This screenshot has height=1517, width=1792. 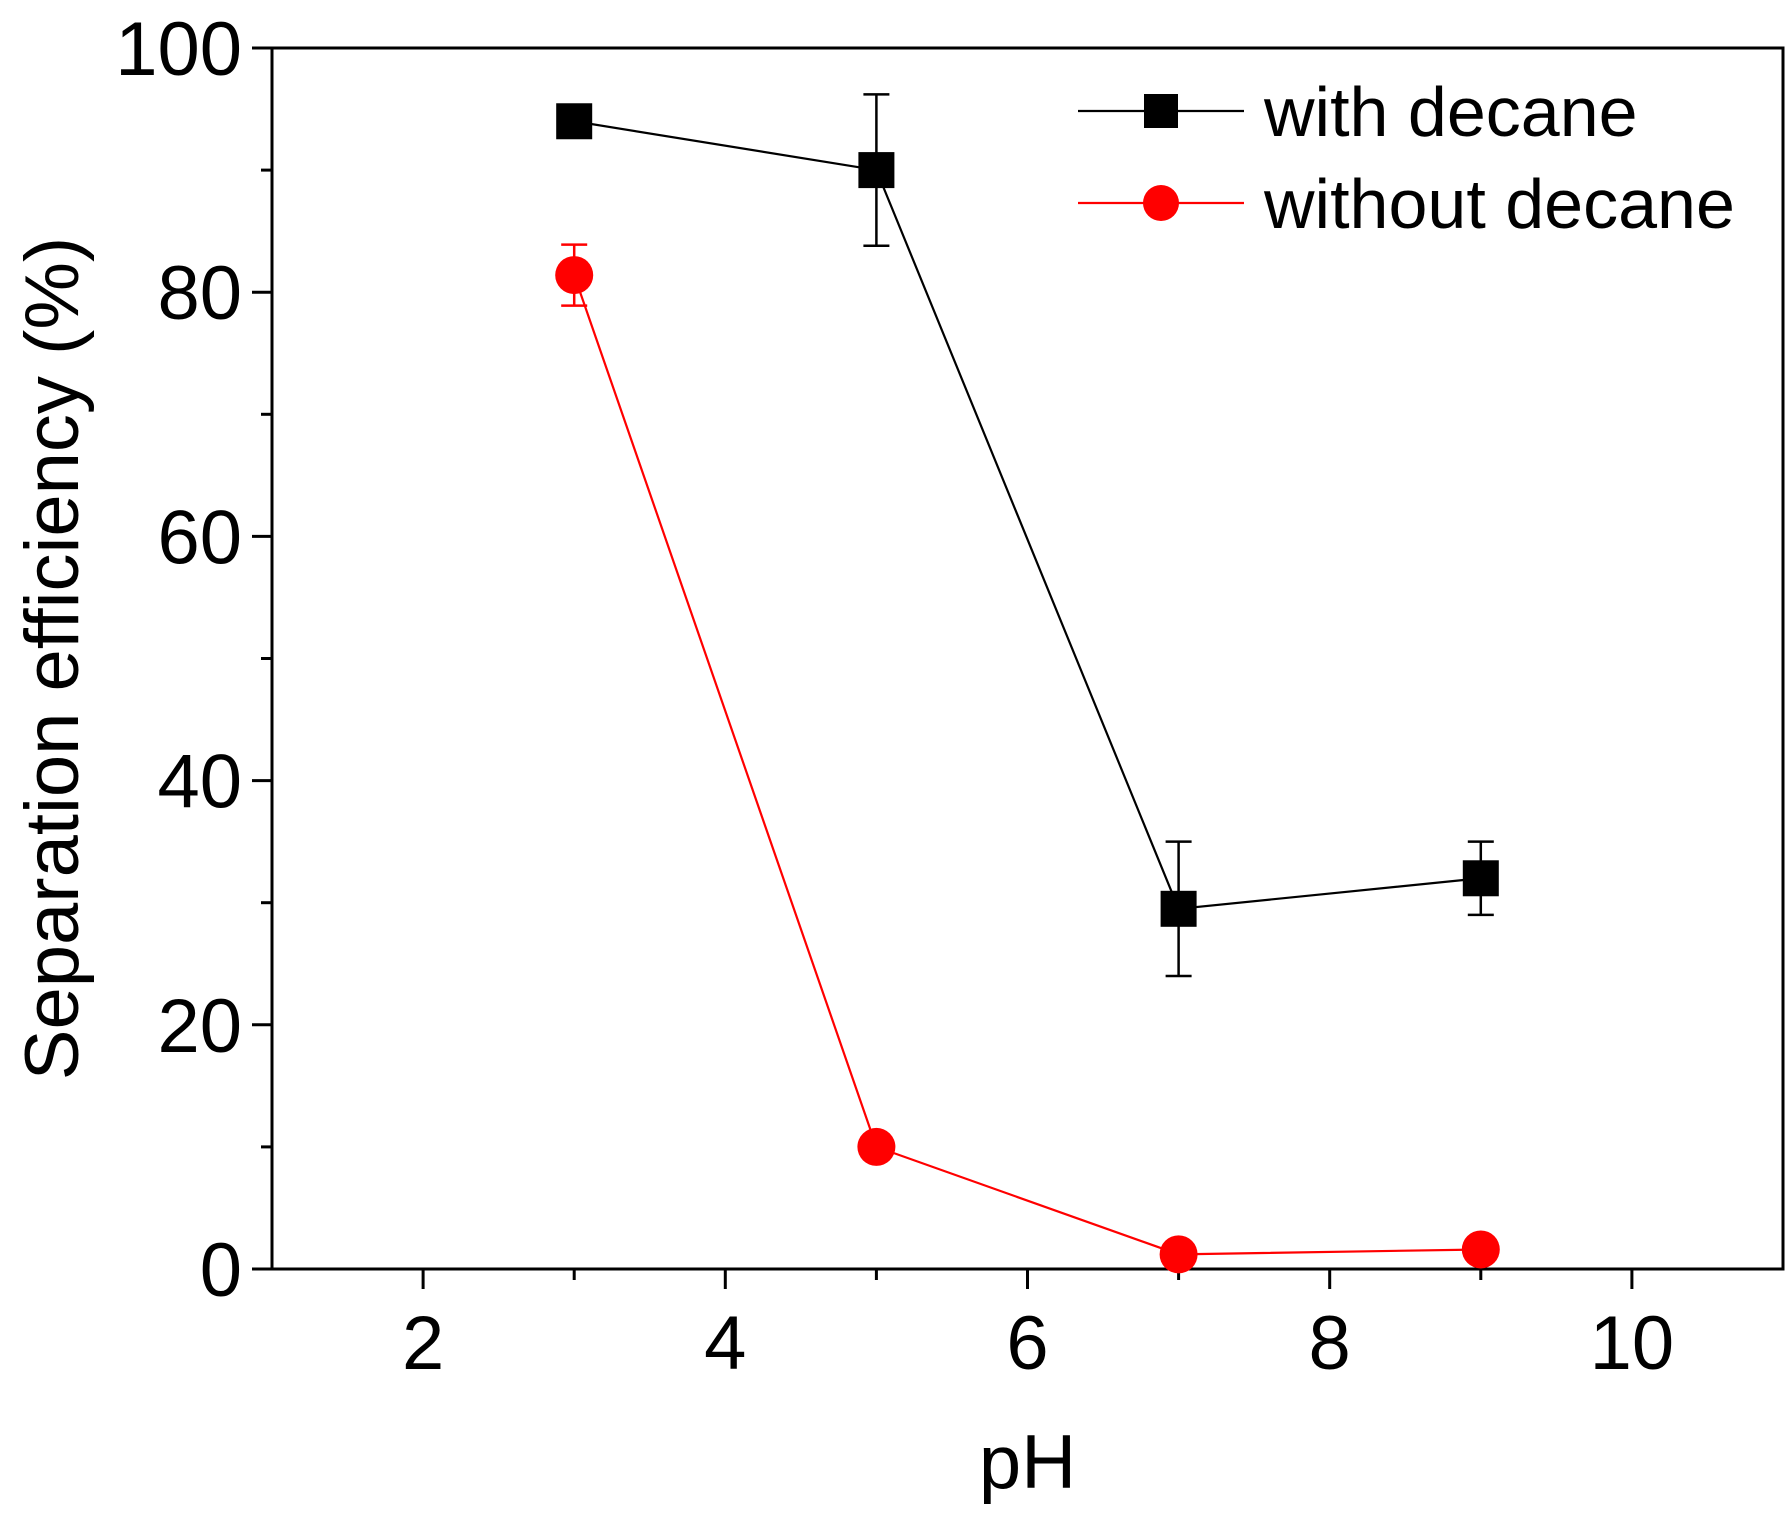 What do you see at coordinates (52, 658) in the screenshot?
I see `y-axis-title: Separation efficiency (%)` at bounding box center [52, 658].